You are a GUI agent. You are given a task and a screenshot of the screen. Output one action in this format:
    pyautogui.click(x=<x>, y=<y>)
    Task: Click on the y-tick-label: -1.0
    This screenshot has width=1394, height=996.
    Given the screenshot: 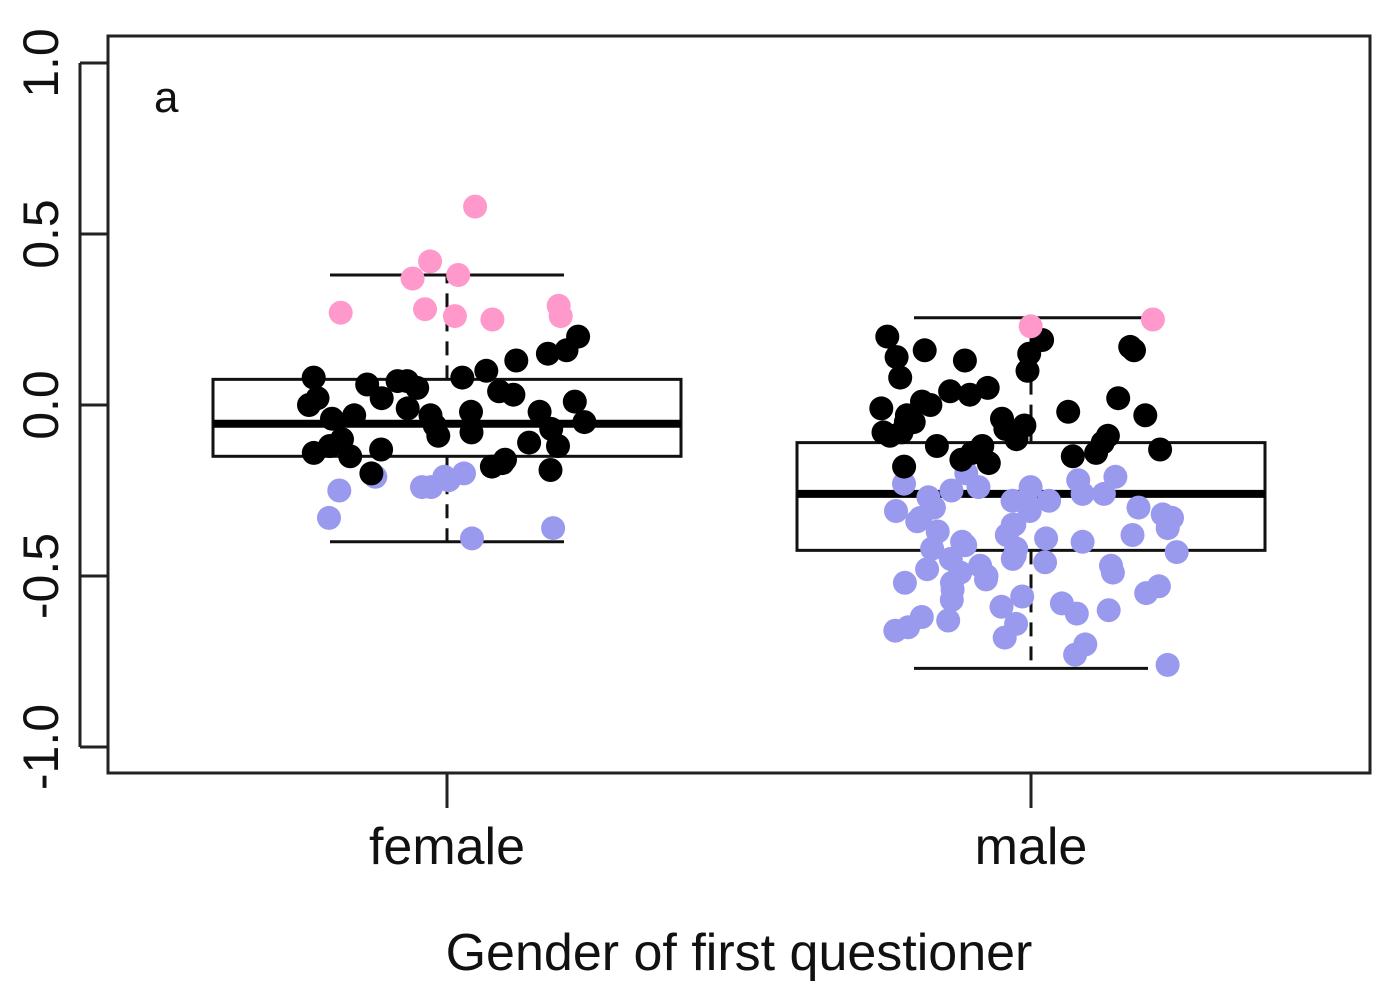 What is the action you would take?
    pyautogui.click(x=41, y=747)
    